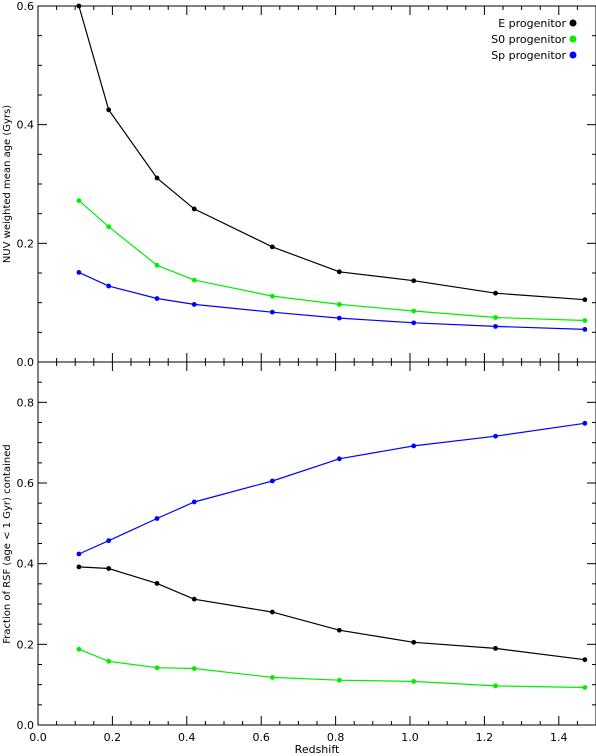  What do you see at coordinates (26, 402) in the screenshot?
I see `y-tick-label: 0.8` at bounding box center [26, 402].